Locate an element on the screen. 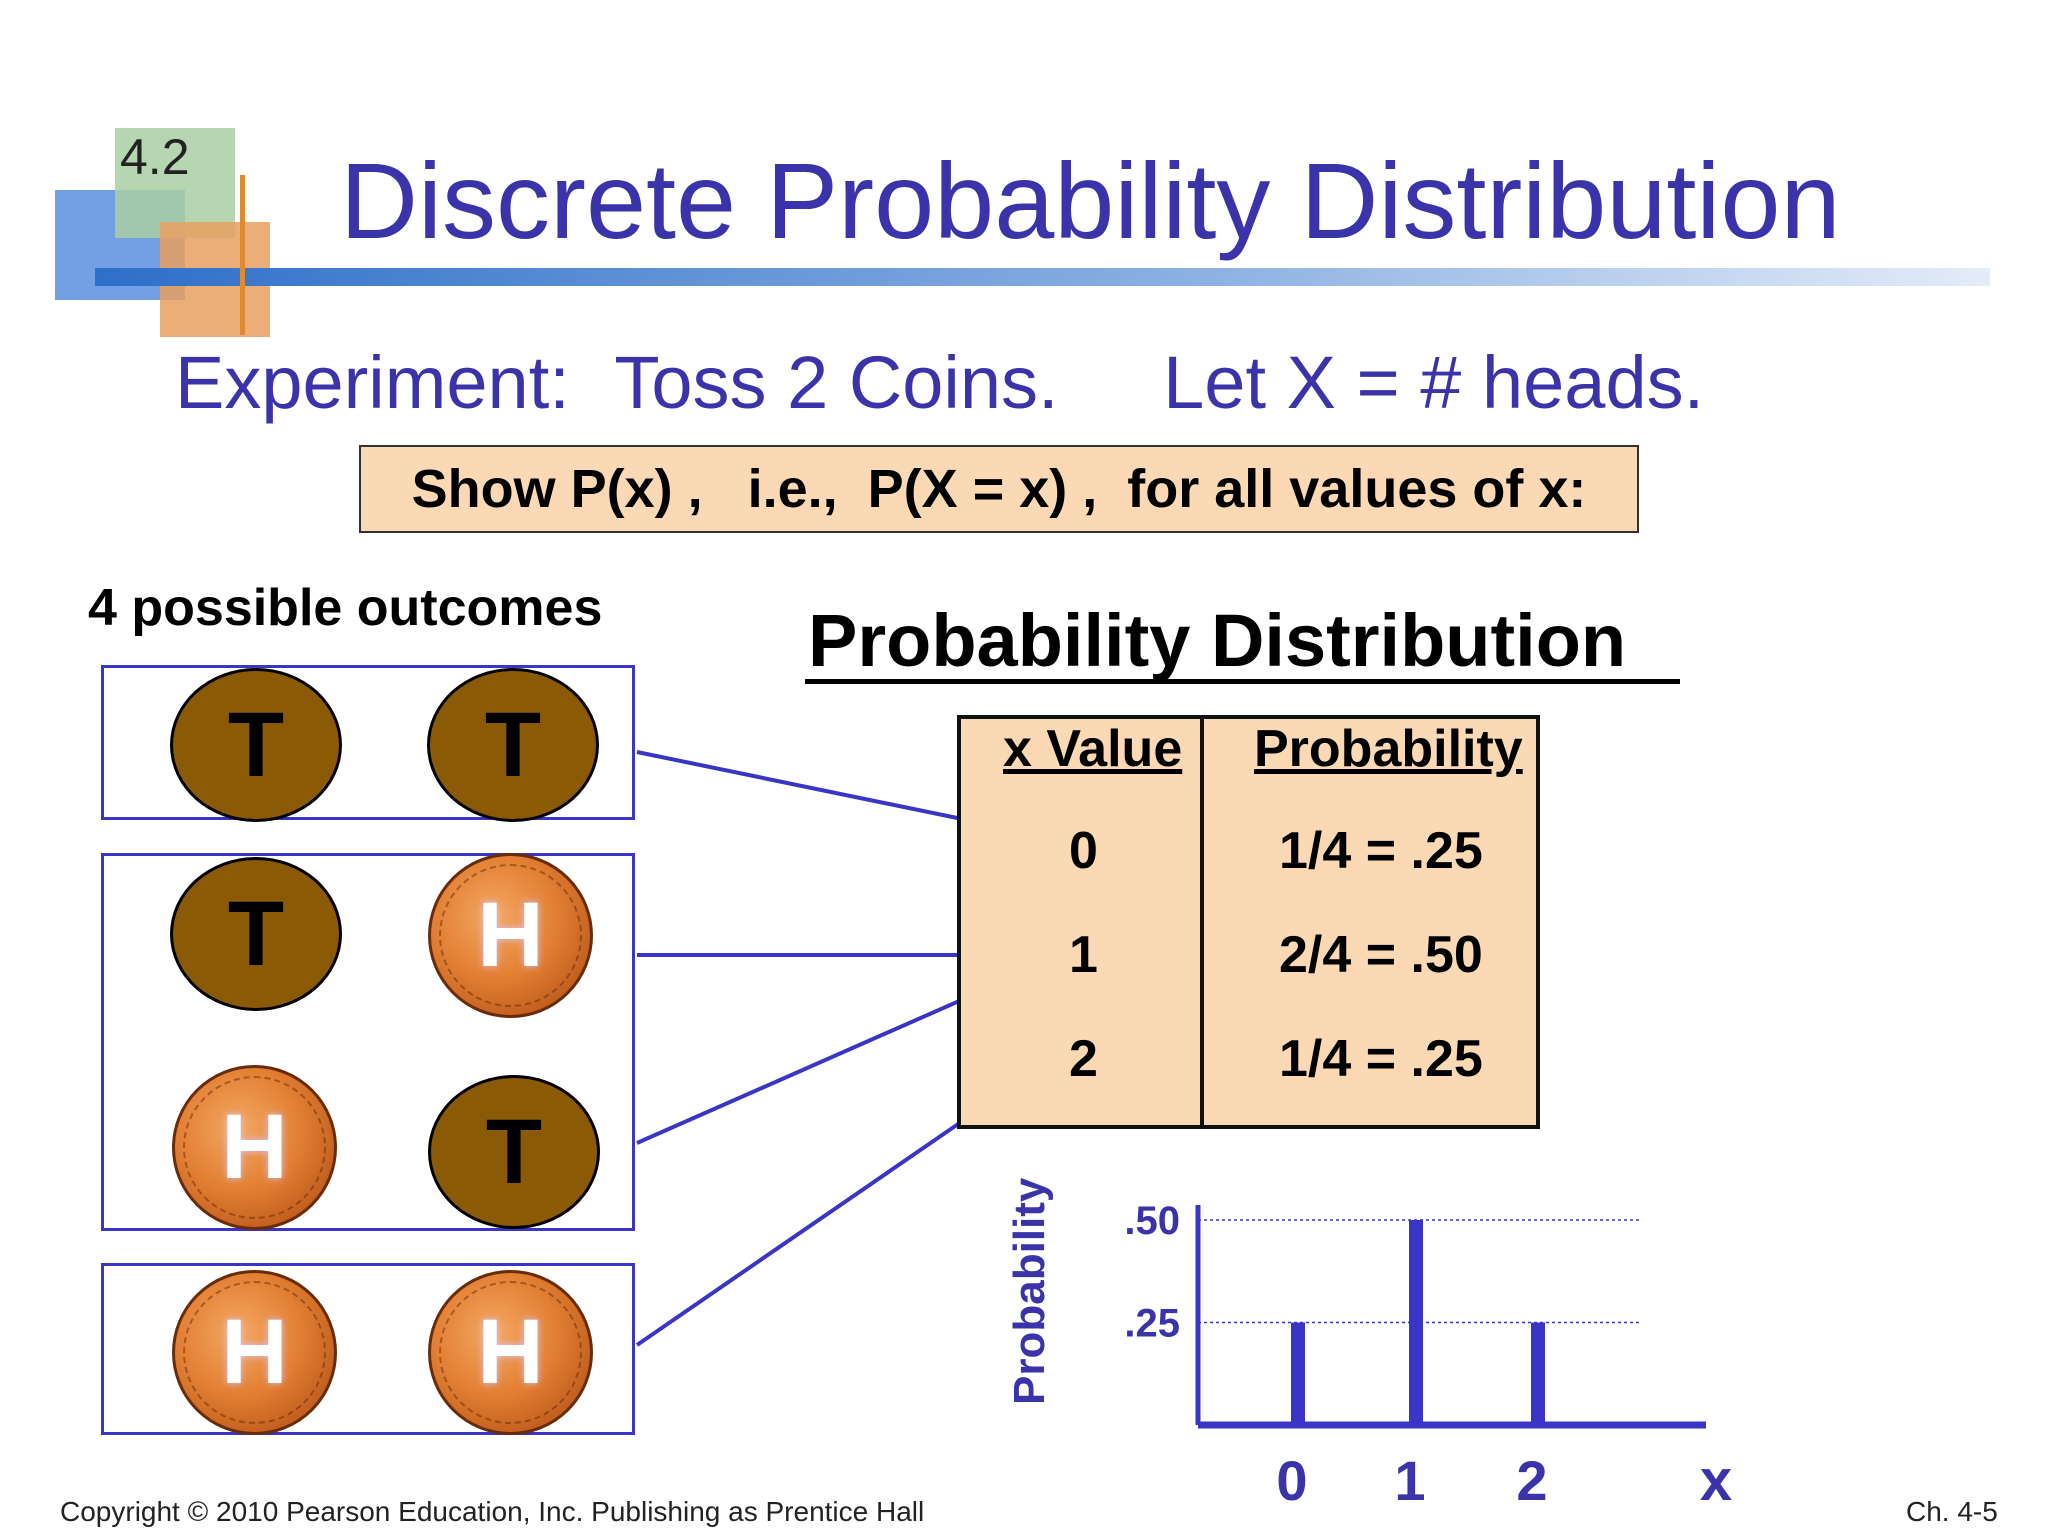 This screenshot has width=2048, height=1536. table-cell-x: 1 is located at coordinates (1083, 955).